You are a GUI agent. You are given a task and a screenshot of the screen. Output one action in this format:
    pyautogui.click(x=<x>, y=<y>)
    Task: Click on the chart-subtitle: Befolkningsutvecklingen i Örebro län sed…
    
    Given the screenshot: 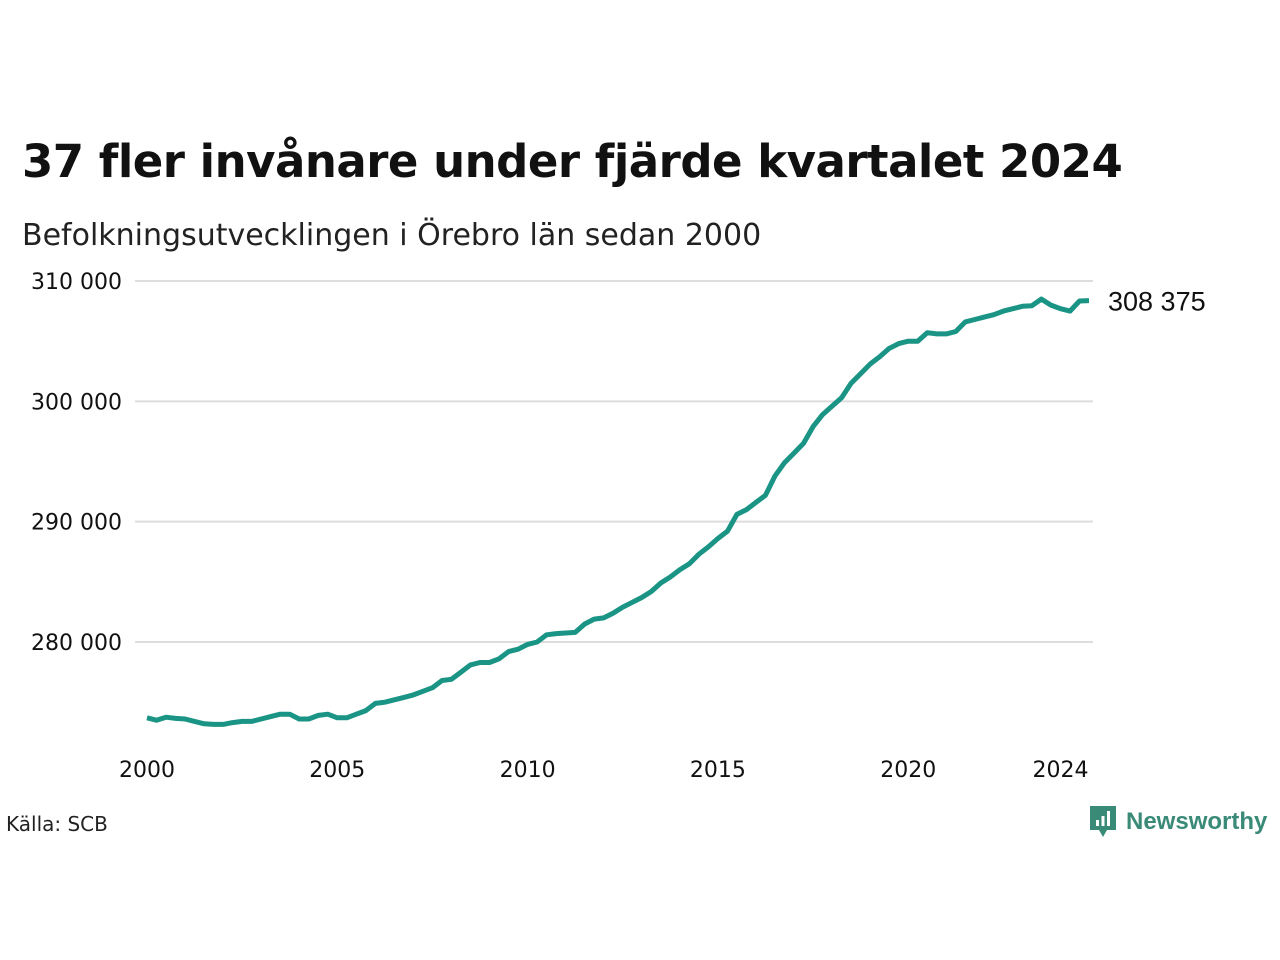 What is the action you would take?
    pyautogui.click(x=392, y=235)
    